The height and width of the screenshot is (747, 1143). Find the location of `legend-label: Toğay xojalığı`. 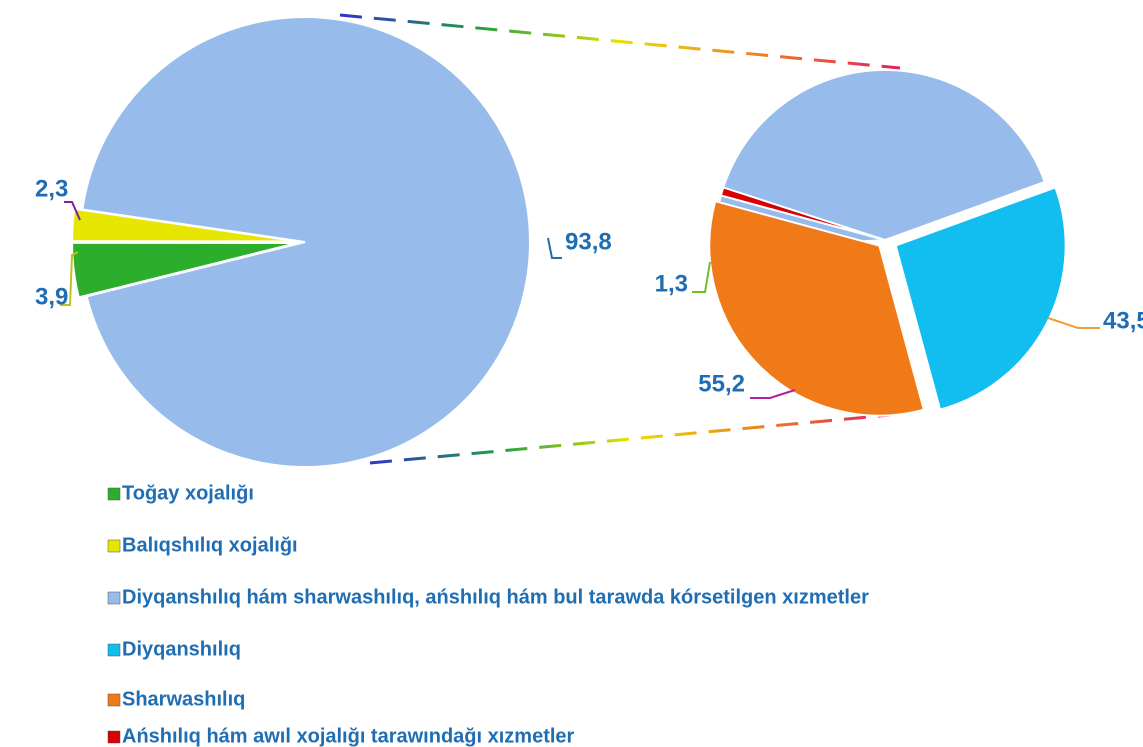

legend-label: Toğay xojalığı is located at coordinates (188, 493).